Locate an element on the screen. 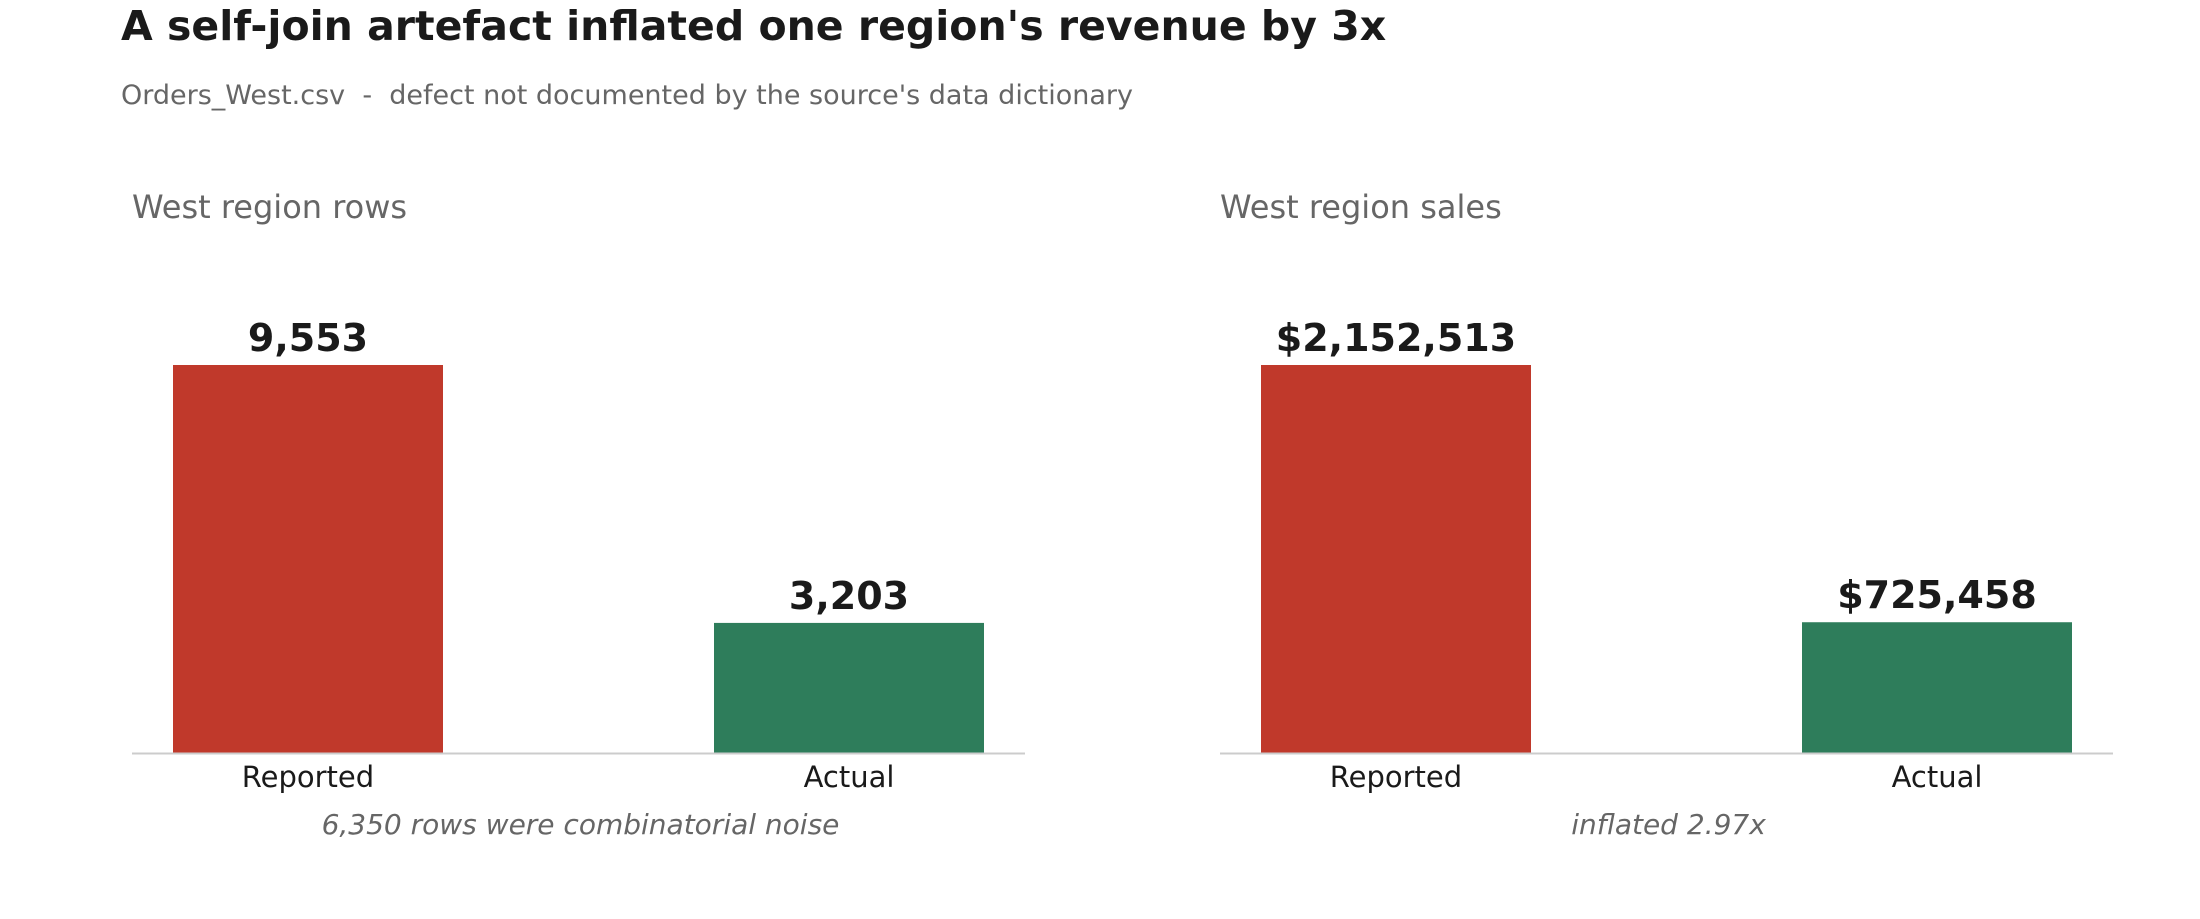 Image resolution: width=2200 pixels, height=919 pixels. value-label: 9,553 is located at coordinates (308, 338).